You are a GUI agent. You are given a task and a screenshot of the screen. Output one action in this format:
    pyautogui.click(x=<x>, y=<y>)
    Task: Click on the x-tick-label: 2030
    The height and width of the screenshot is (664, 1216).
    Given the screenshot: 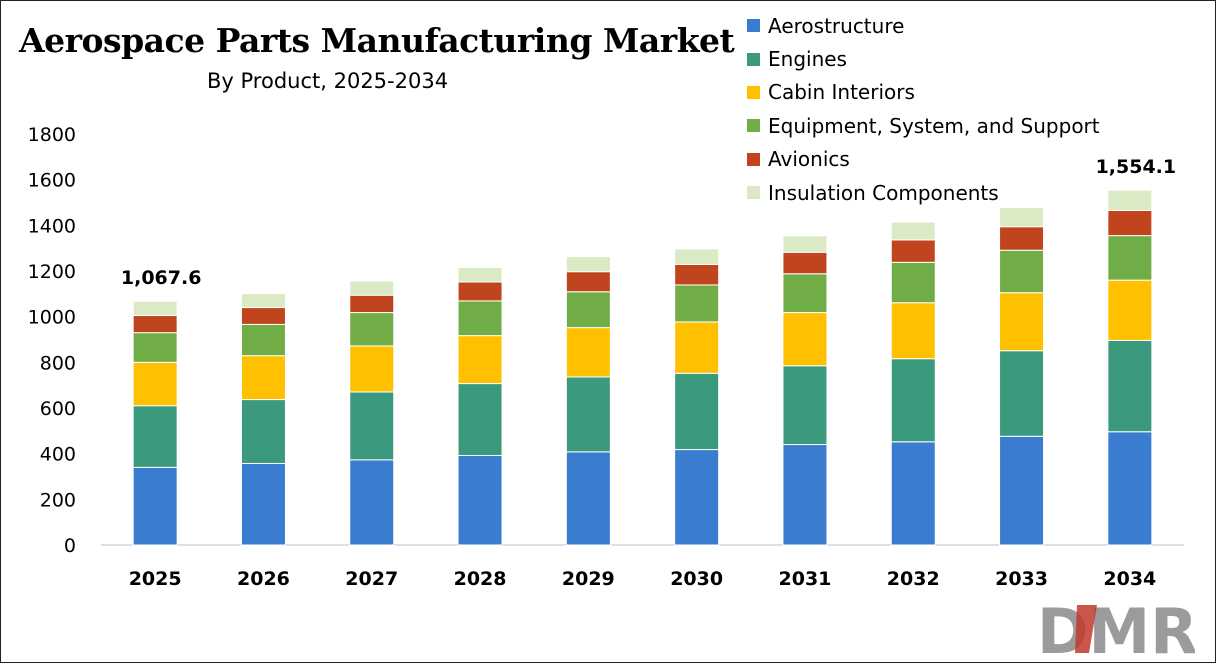 What is the action you would take?
    pyautogui.click(x=696, y=579)
    